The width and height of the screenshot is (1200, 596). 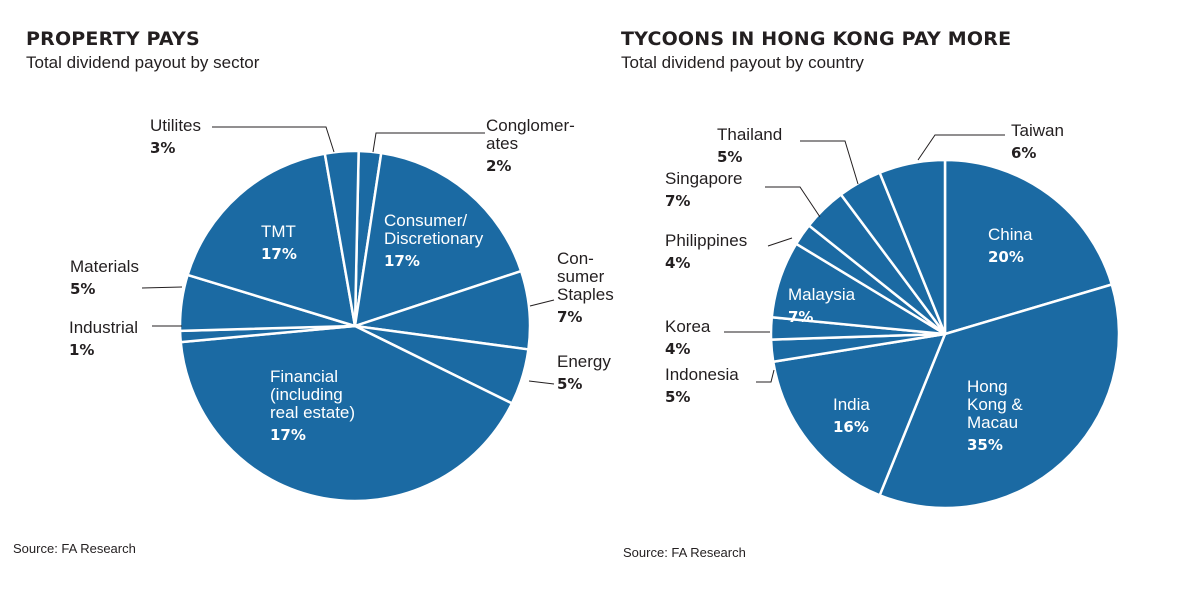 I want to click on slice-pct-india: 16%, so click(x=851, y=427).